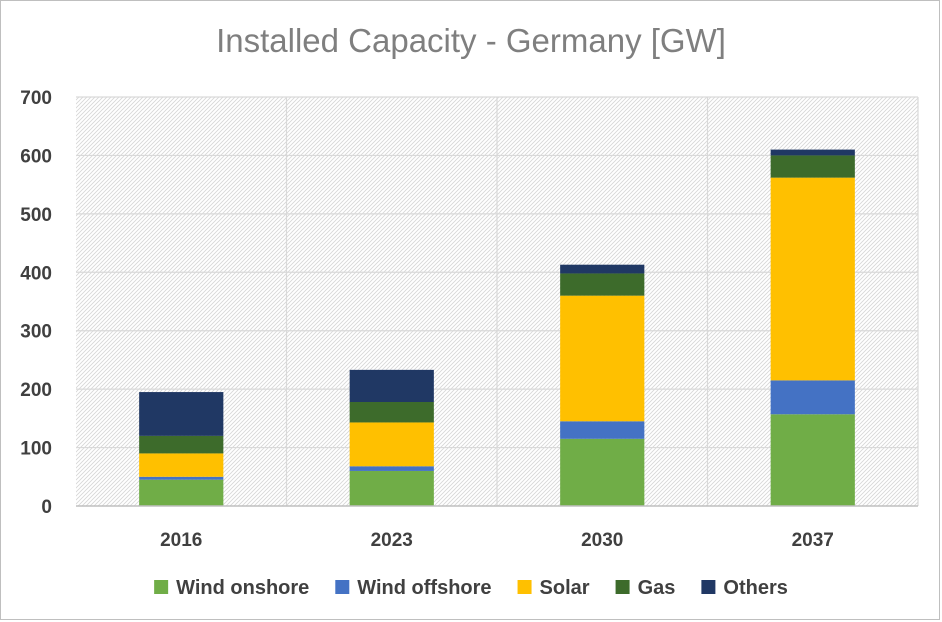 The image size is (942, 622). What do you see at coordinates (812, 279) in the screenshot?
I see `bar-solar-2037` at bounding box center [812, 279].